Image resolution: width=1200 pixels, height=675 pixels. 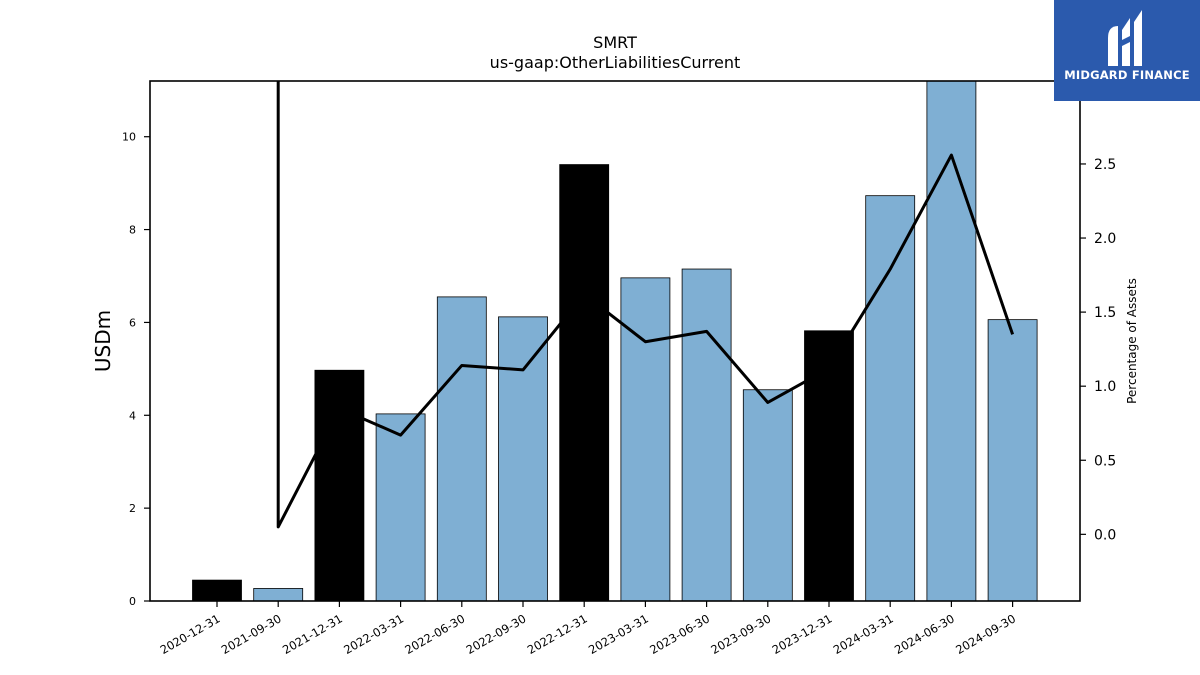 I want to click on x-tick-label: 2023-06-30, so click(x=679, y=634).